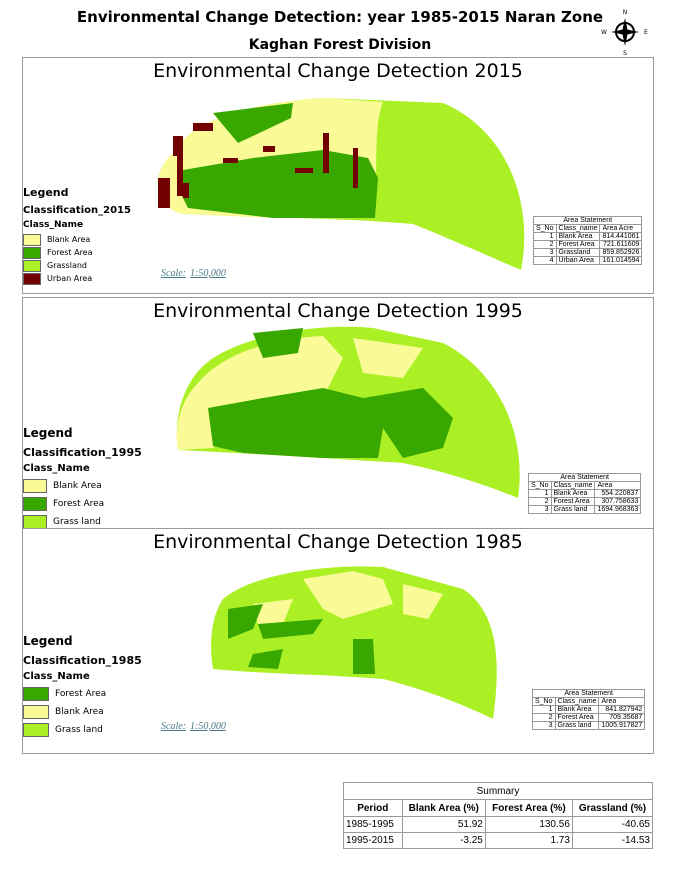  I want to click on table-cell: 51.92, so click(443, 824).